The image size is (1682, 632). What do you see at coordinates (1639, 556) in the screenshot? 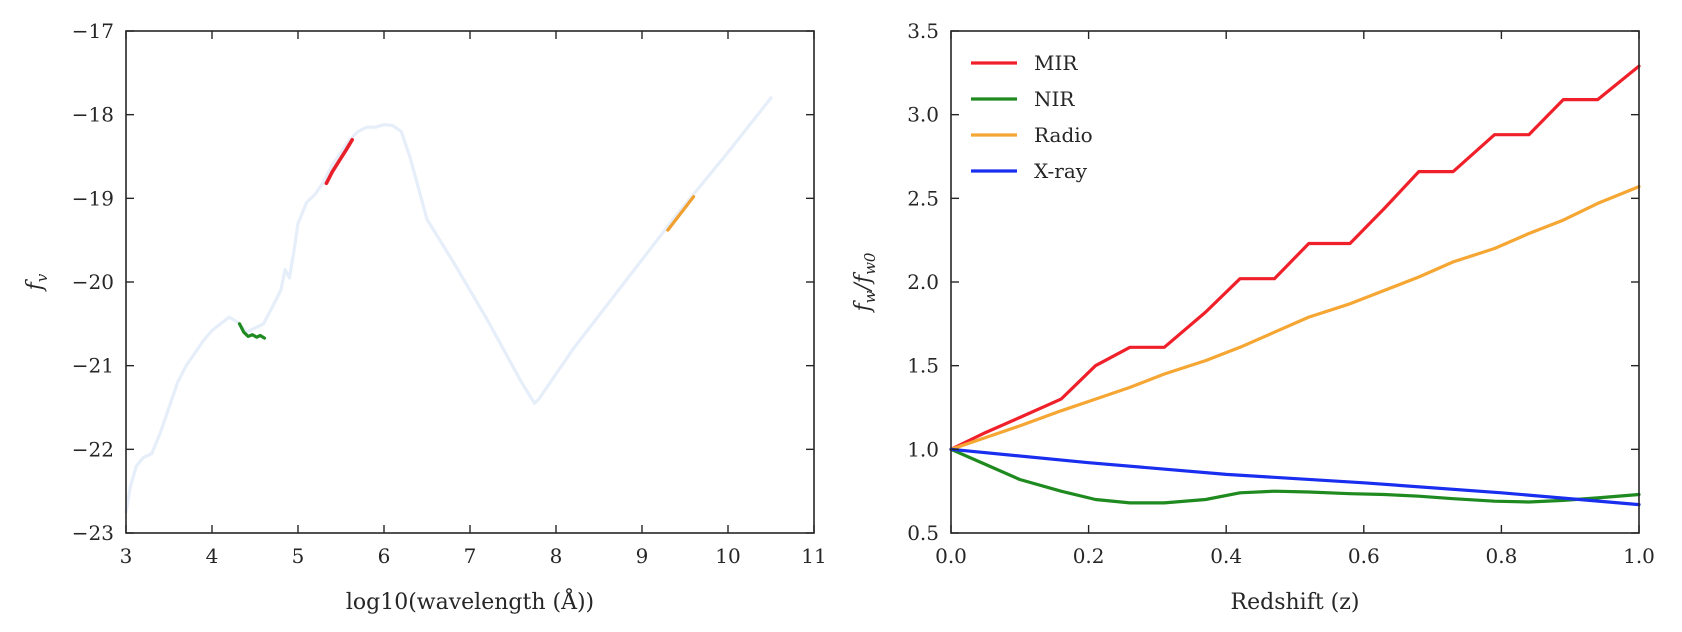
I see `x-tick-label: 1.0` at bounding box center [1639, 556].